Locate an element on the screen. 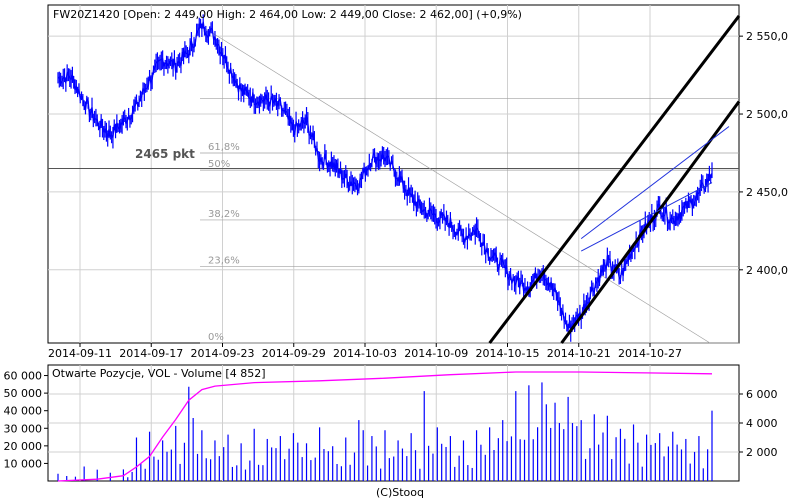  footer-credit: (C)Stooq is located at coordinates (400, 492).